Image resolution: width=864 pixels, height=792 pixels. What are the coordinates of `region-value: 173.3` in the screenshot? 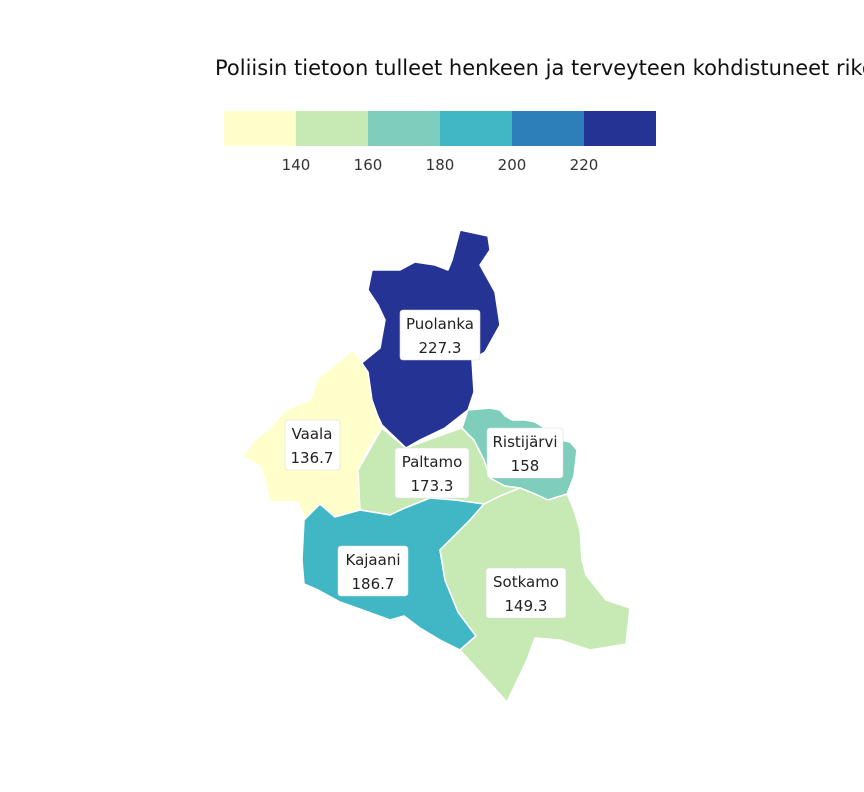 It's located at (432, 486).